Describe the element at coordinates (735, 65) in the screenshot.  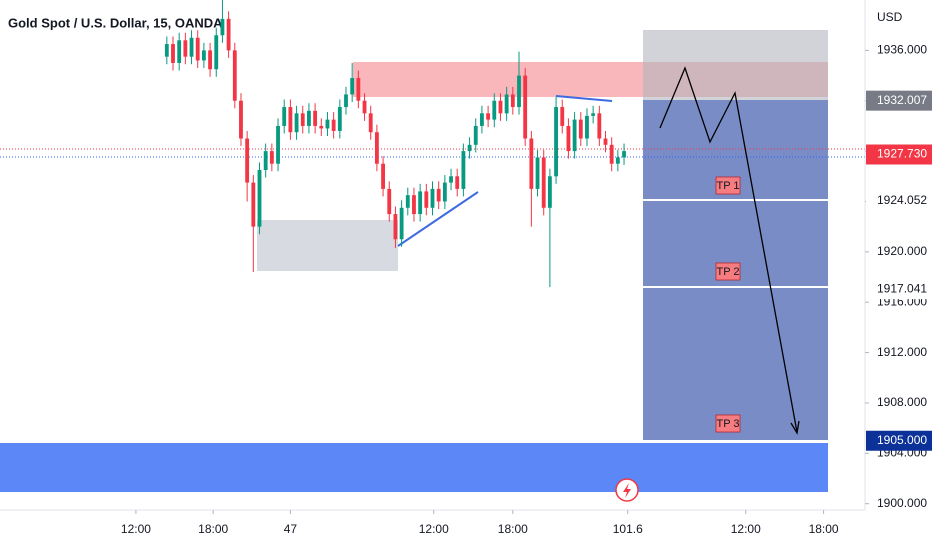
I see `stop-zone` at that location.